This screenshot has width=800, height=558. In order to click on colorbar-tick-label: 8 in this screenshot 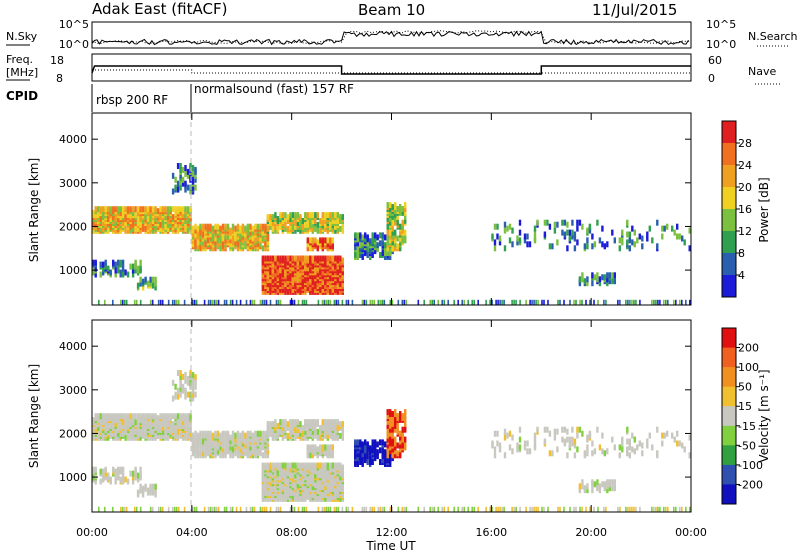, I will do `click(741, 253)`.